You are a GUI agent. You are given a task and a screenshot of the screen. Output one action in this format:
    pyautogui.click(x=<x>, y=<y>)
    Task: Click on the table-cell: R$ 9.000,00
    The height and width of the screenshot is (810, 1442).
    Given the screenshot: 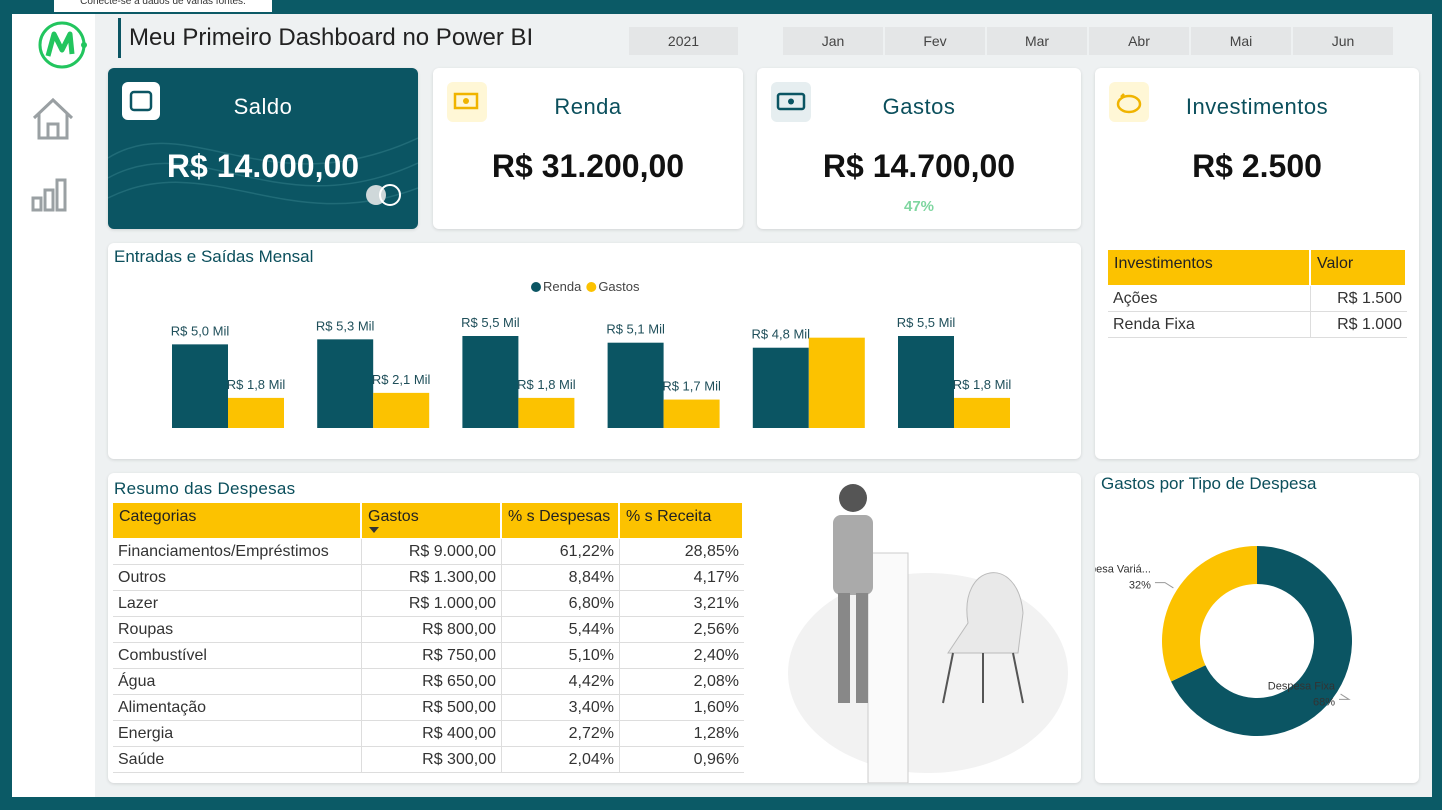 What is the action you would take?
    pyautogui.click(x=432, y=552)
    